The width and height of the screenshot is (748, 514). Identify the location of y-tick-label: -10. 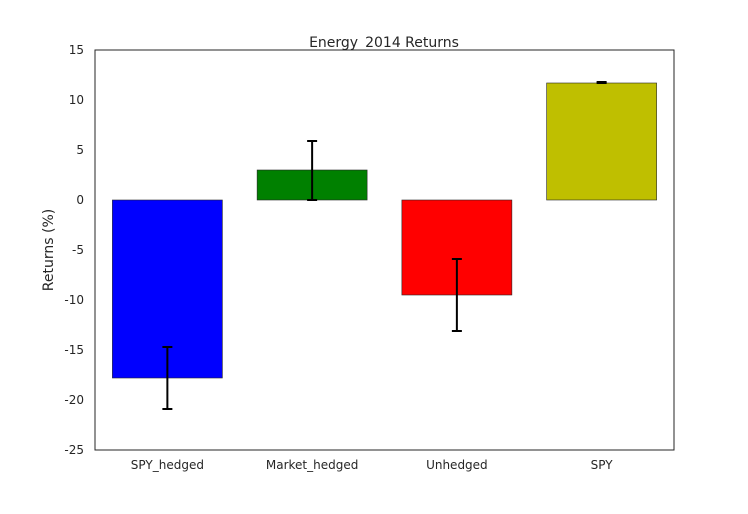
(74, 300).